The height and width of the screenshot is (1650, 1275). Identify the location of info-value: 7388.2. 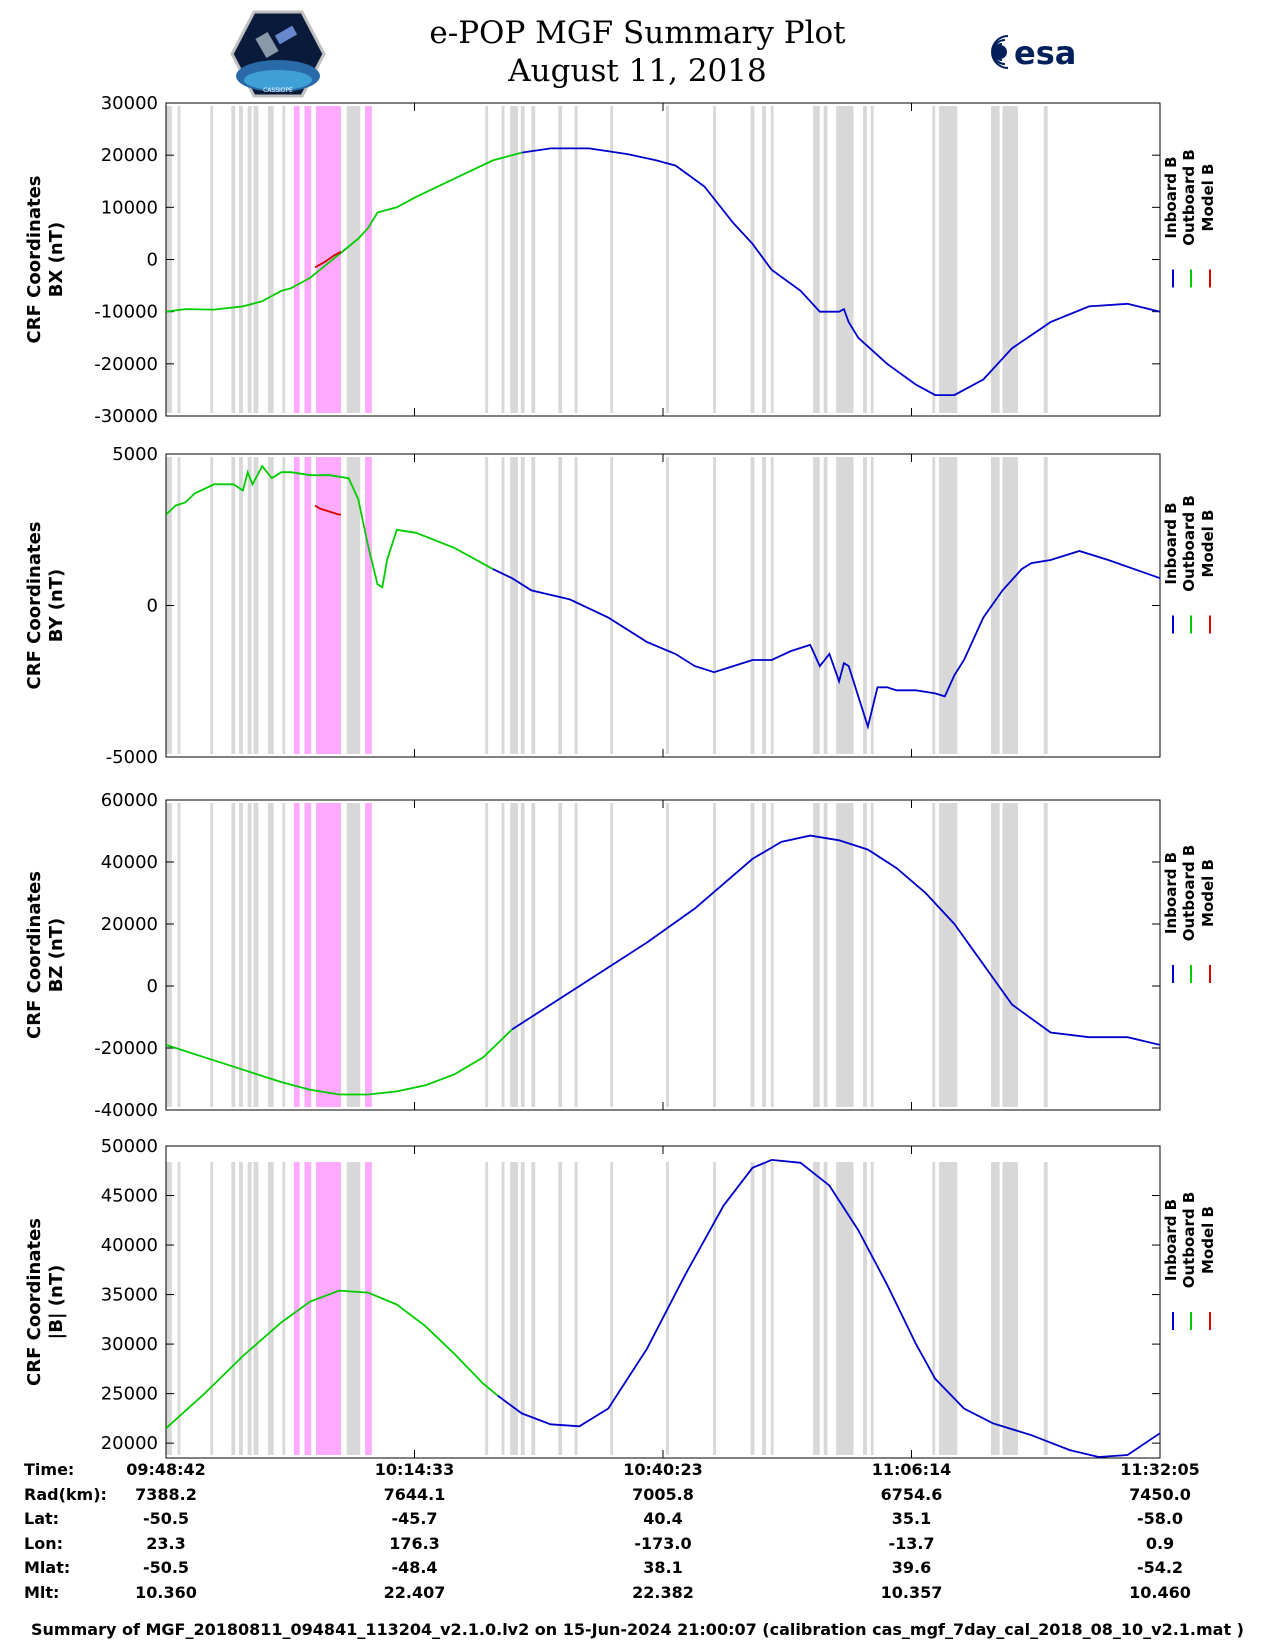
(166, 1494).